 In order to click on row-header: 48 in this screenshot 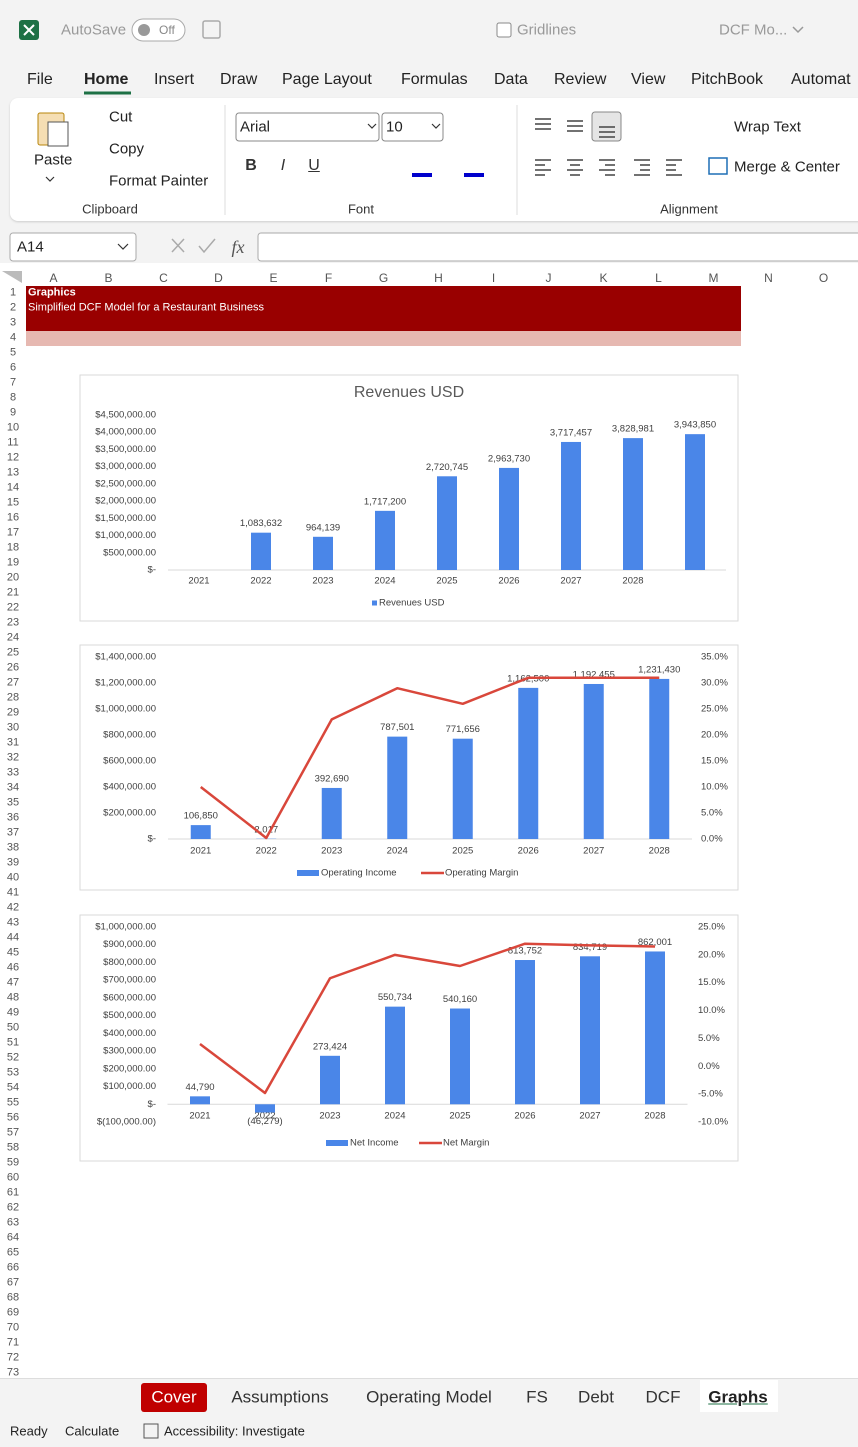, I will do `click(13, 997)`.